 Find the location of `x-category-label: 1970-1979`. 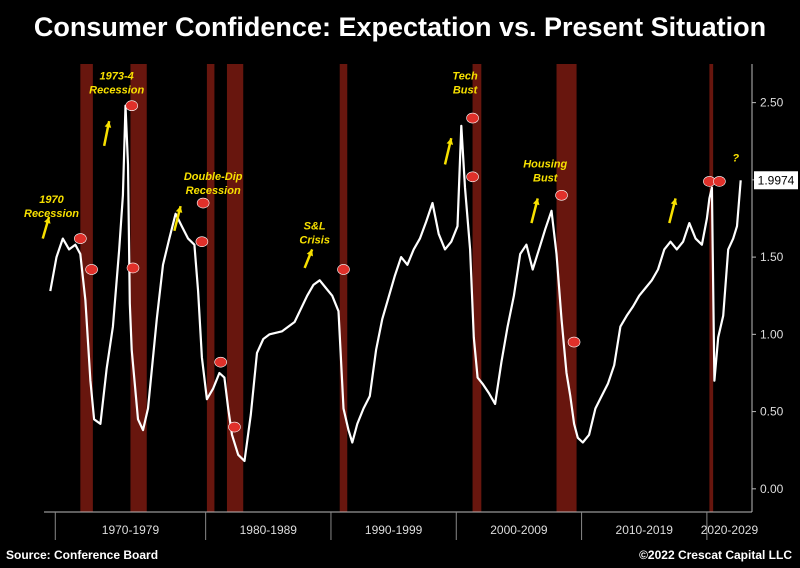

x-category-label: 1970-1979 is located at coordinates (131, 530).